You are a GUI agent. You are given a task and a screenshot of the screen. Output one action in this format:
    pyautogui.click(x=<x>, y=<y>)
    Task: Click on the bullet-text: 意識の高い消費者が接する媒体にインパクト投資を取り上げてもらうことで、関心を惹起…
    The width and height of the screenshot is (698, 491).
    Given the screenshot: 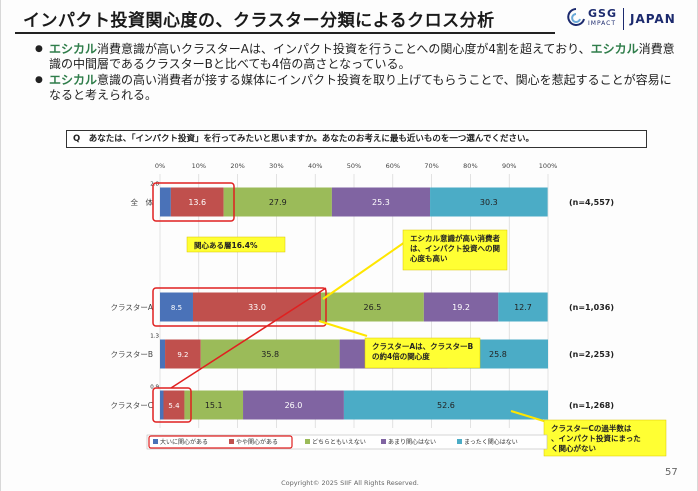 What is the action you would take?
    pyautogui.click(x=360, y=87)
    